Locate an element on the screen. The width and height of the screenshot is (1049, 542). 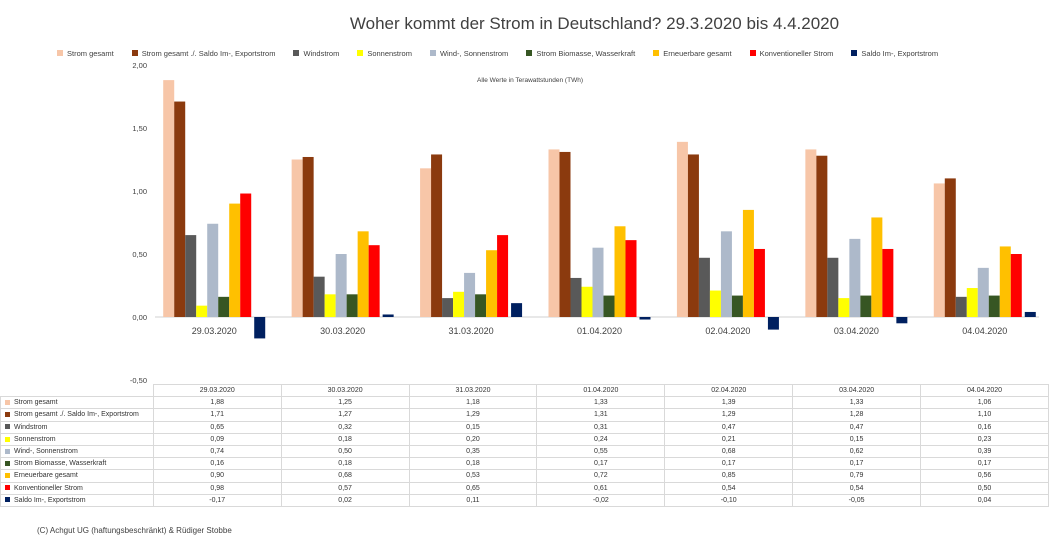
legend-item: Konventioneller Strom is located at coordinates (791, 53).